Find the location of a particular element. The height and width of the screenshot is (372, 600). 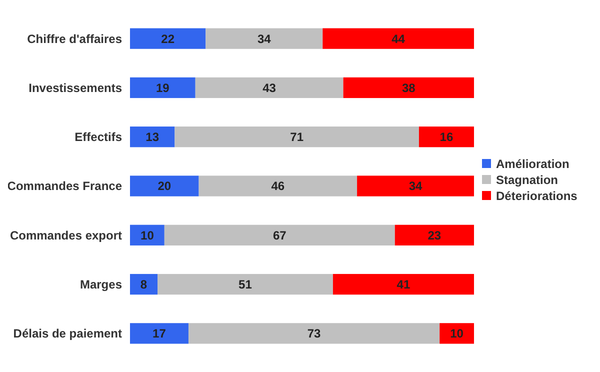

data-label: 8 is located at coordinates (144, 284).